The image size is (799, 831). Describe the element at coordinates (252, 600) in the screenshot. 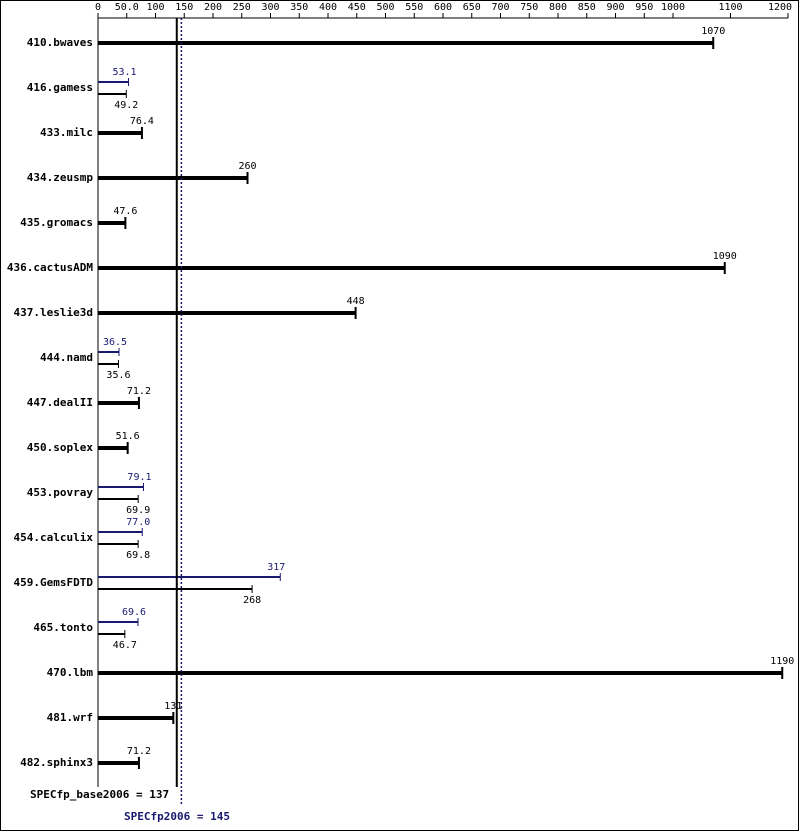

I see `value-label: 268` at that location.